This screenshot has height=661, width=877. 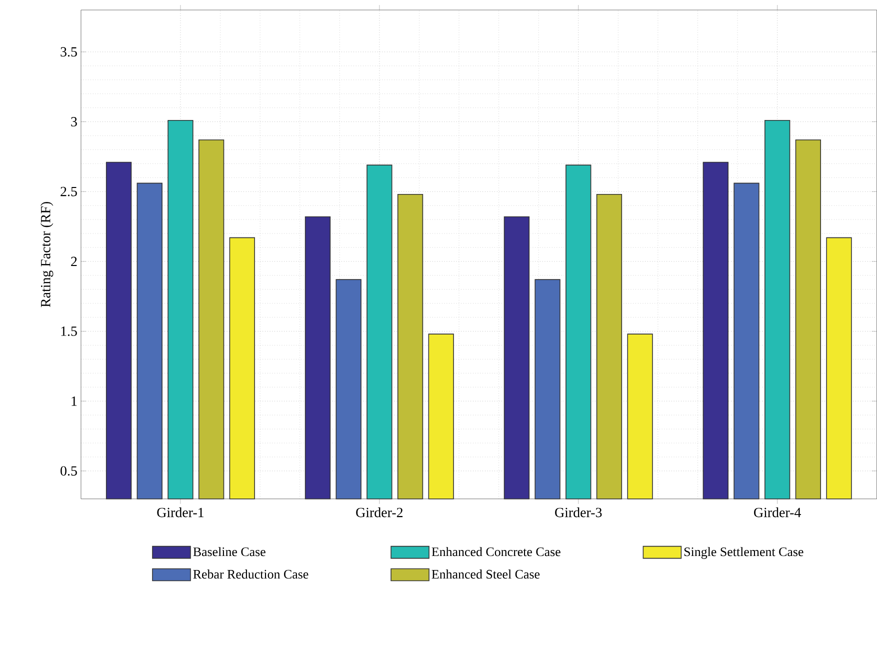 I want to click on legend-label: Baseline Case, so click(x=229, y=551).